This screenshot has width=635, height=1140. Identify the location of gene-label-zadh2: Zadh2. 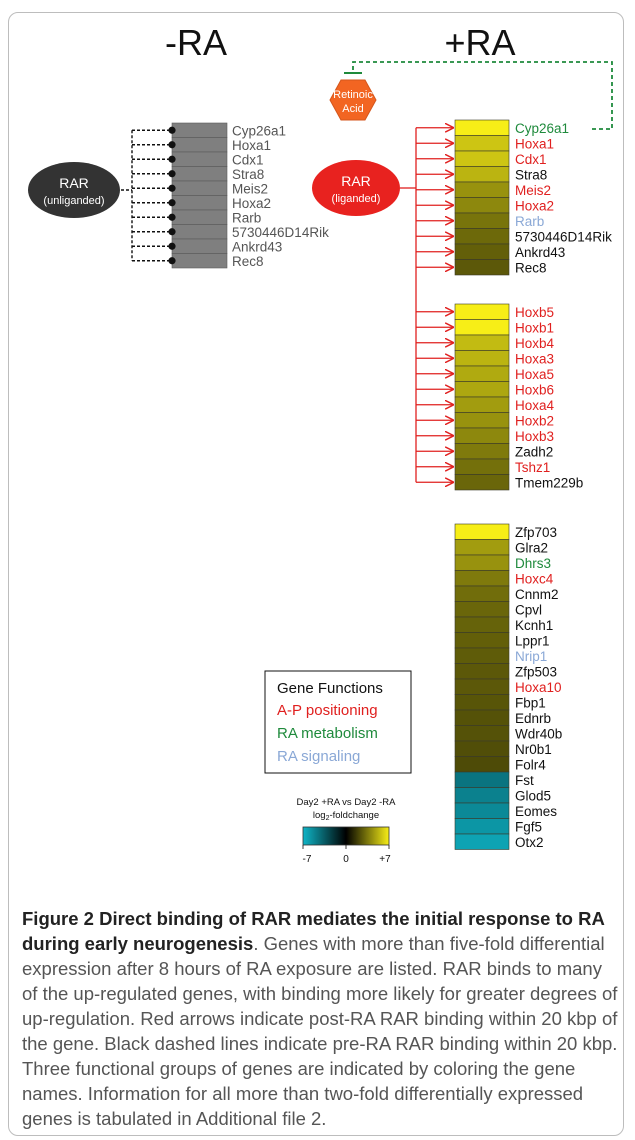
(534, 451).